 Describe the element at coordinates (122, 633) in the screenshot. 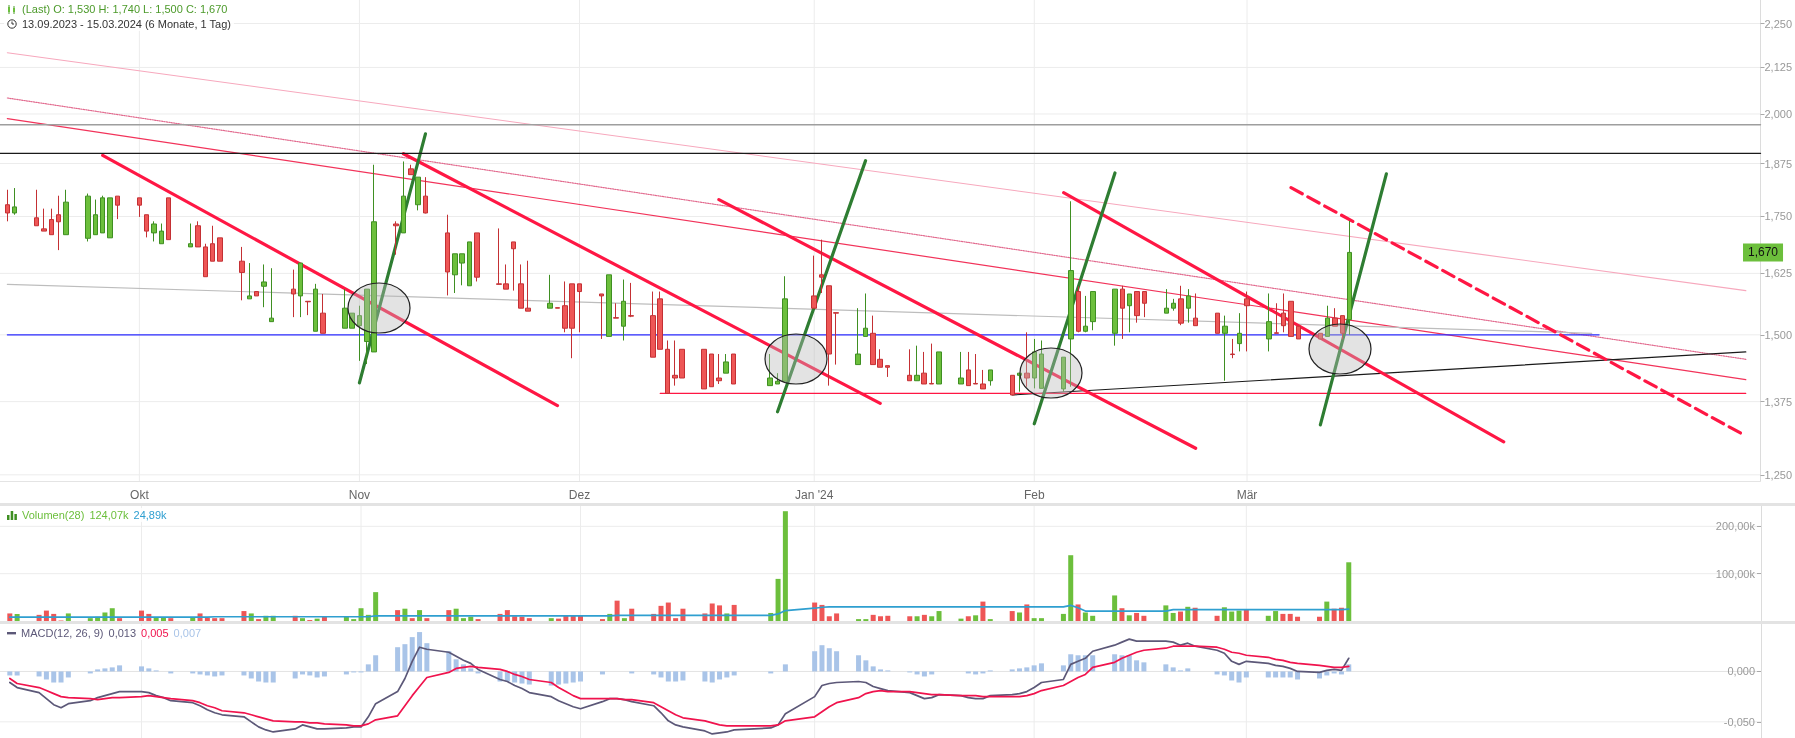

I see `annotation: 0,013` at that location.